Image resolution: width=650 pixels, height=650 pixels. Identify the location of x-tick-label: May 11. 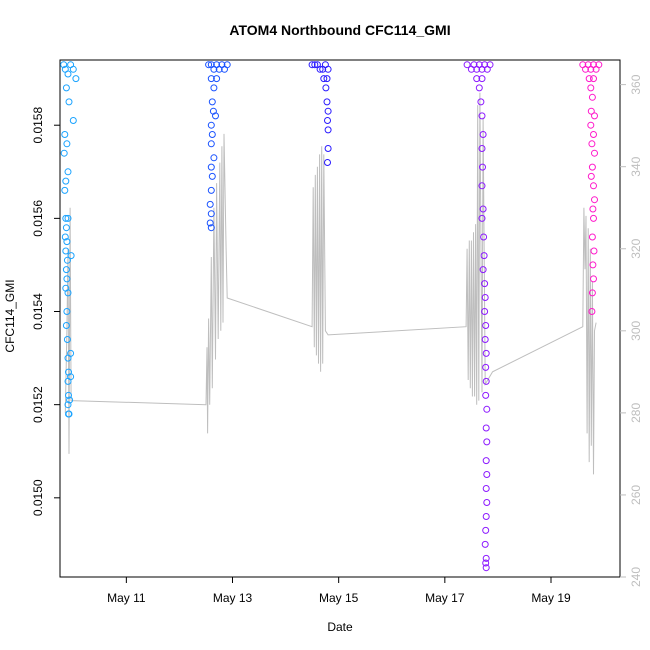
(126, 598).